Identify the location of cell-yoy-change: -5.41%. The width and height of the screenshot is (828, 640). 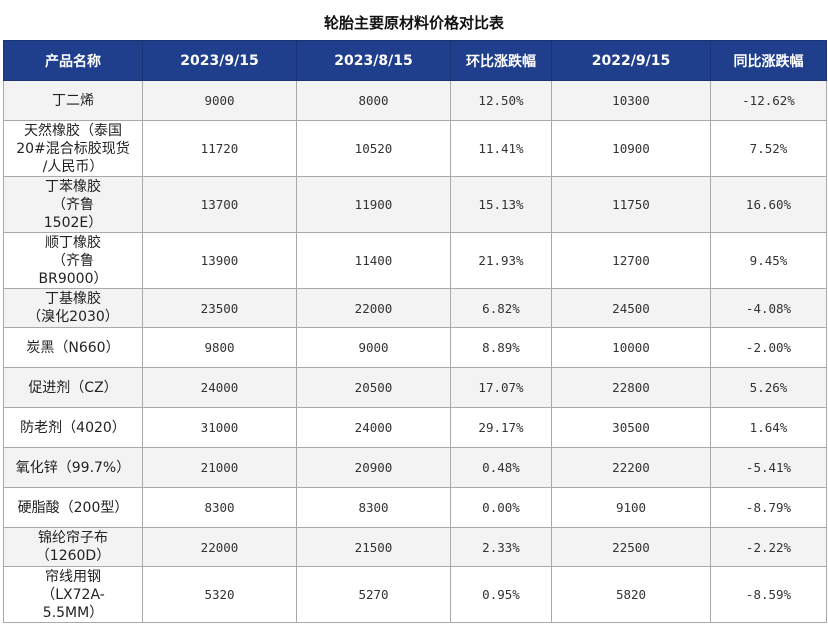
(768, 467).